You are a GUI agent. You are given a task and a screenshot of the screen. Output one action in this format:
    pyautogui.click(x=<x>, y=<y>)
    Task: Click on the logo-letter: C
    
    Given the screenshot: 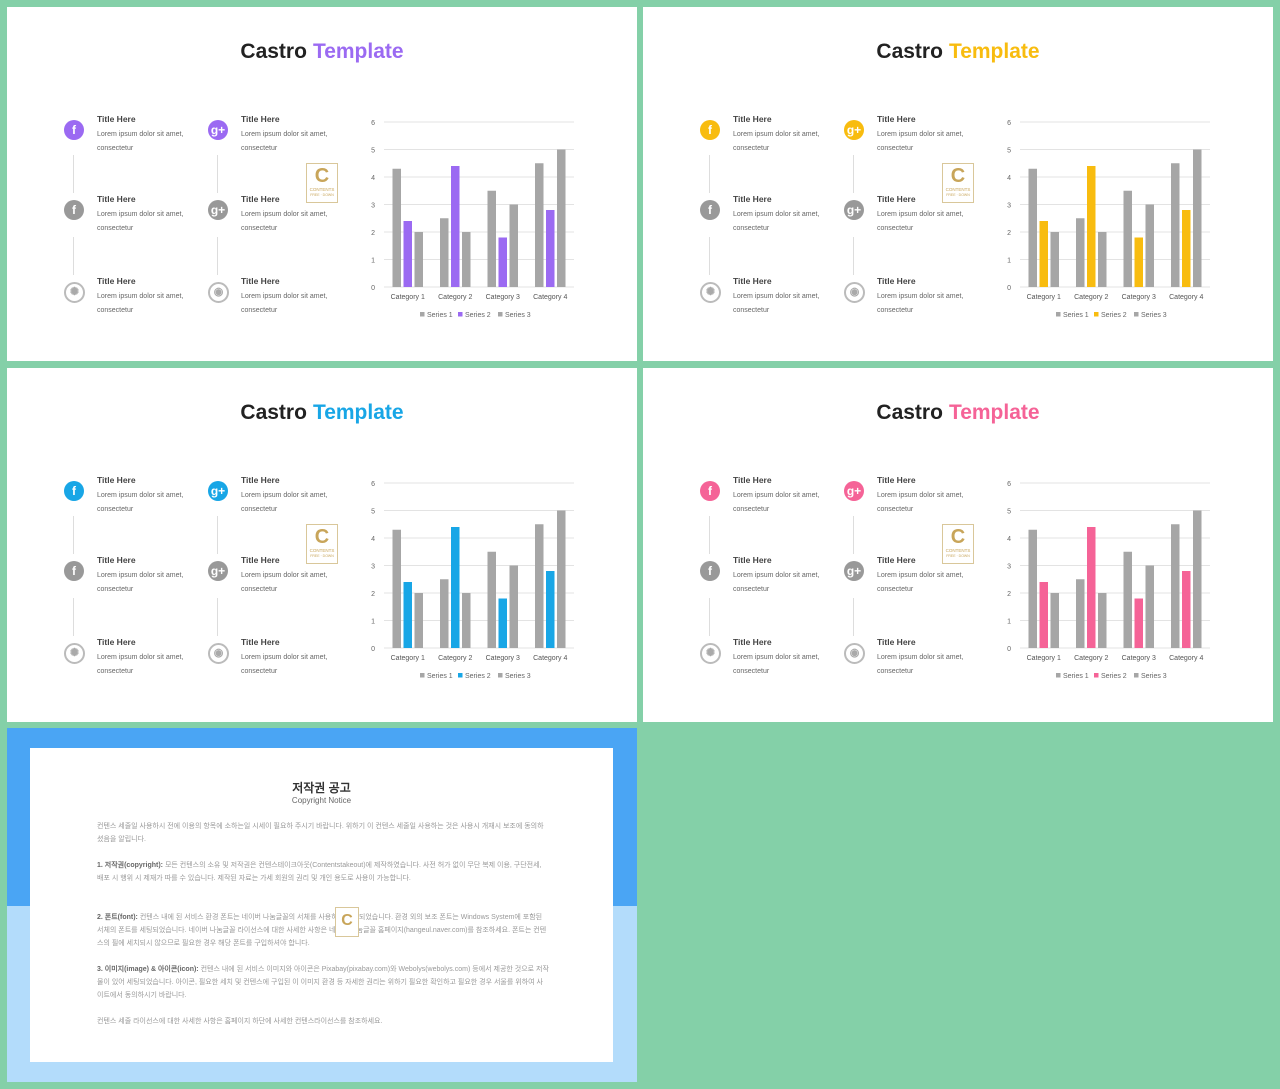 What is the action you would take?
    pyautogui.click(x=958, y=176)
    